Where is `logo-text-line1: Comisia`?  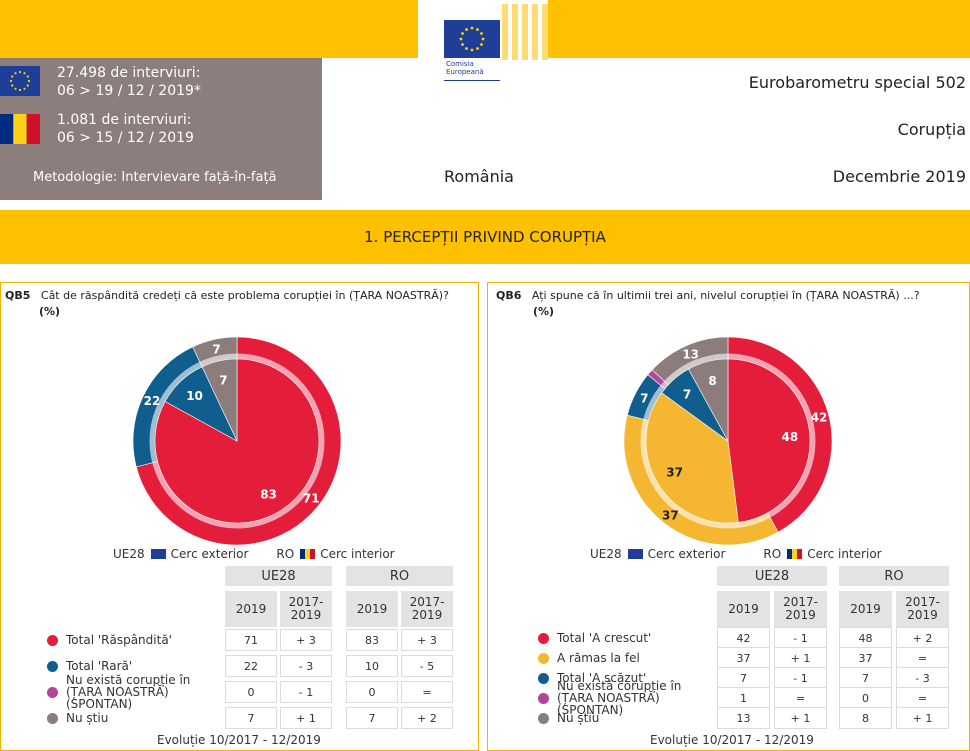 logo-text-line1: Comisia is located at coordinates (460, 64).